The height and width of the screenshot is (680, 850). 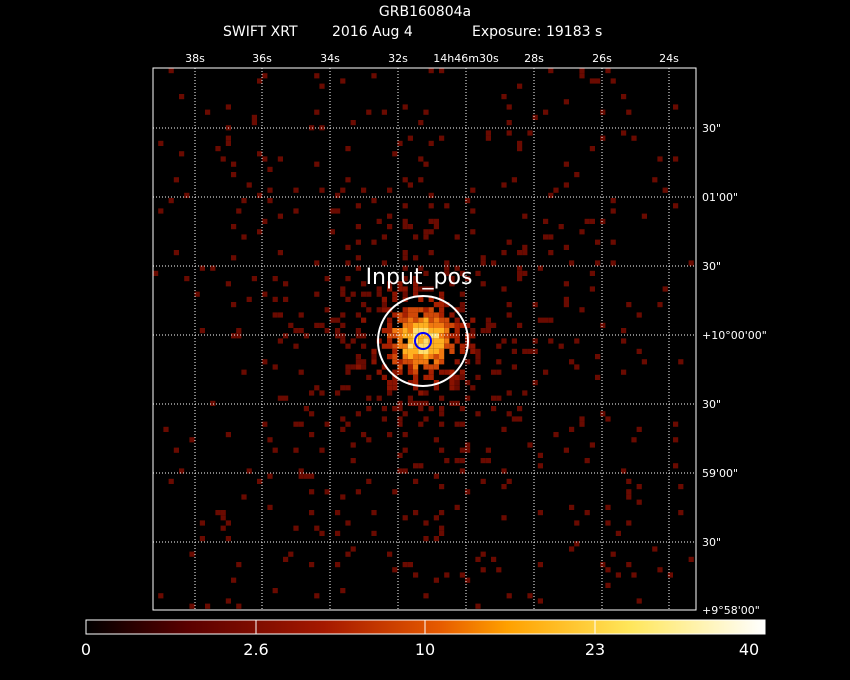 I want to click on dec-tick-label: 01'00", so click(x=720, y=197).